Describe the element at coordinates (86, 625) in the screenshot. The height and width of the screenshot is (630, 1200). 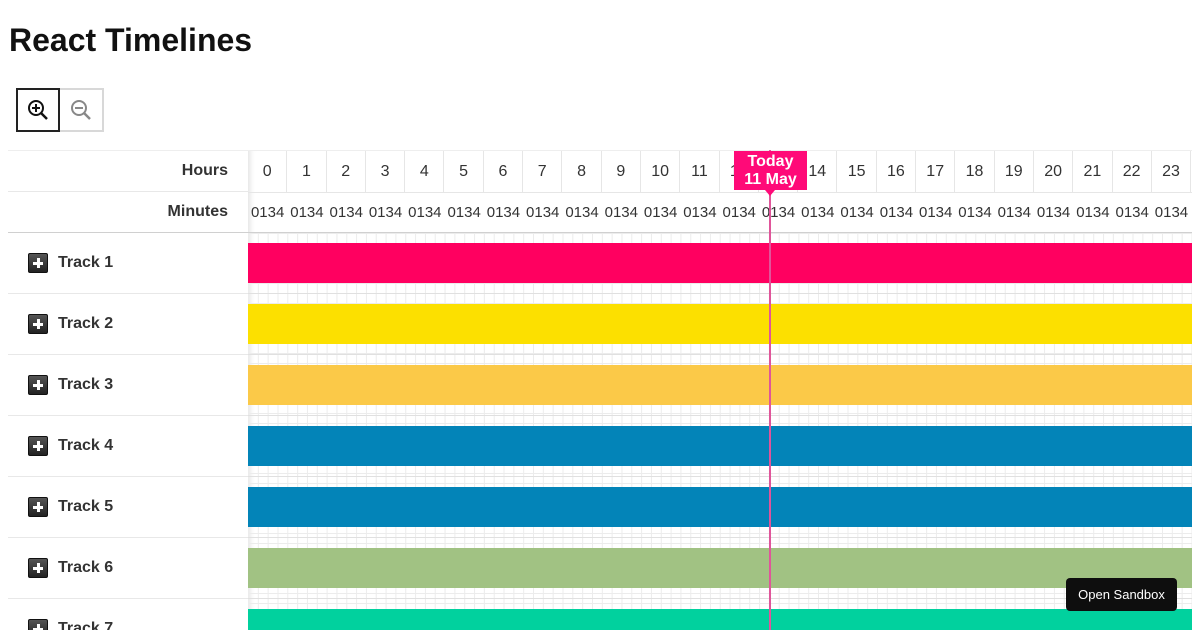
I see `track-label: Track 7` at that location.